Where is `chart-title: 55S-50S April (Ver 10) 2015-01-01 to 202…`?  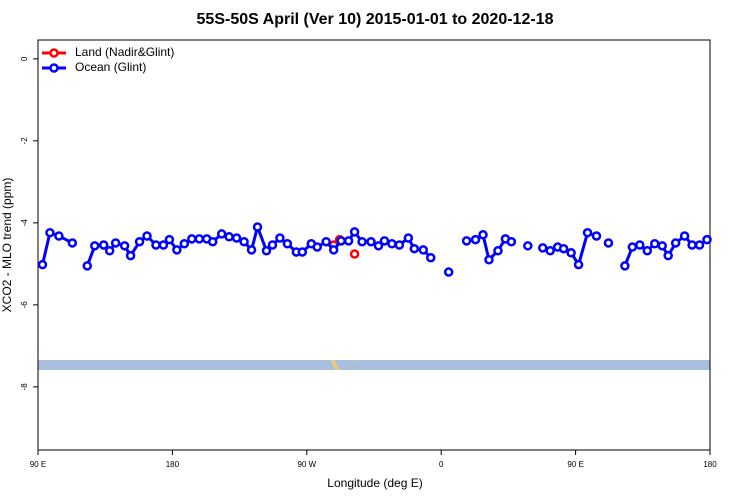
chart-title: 55S-50S April (Ver 10) 2015-01-01 to 202… is located at coordinates (375, 19).